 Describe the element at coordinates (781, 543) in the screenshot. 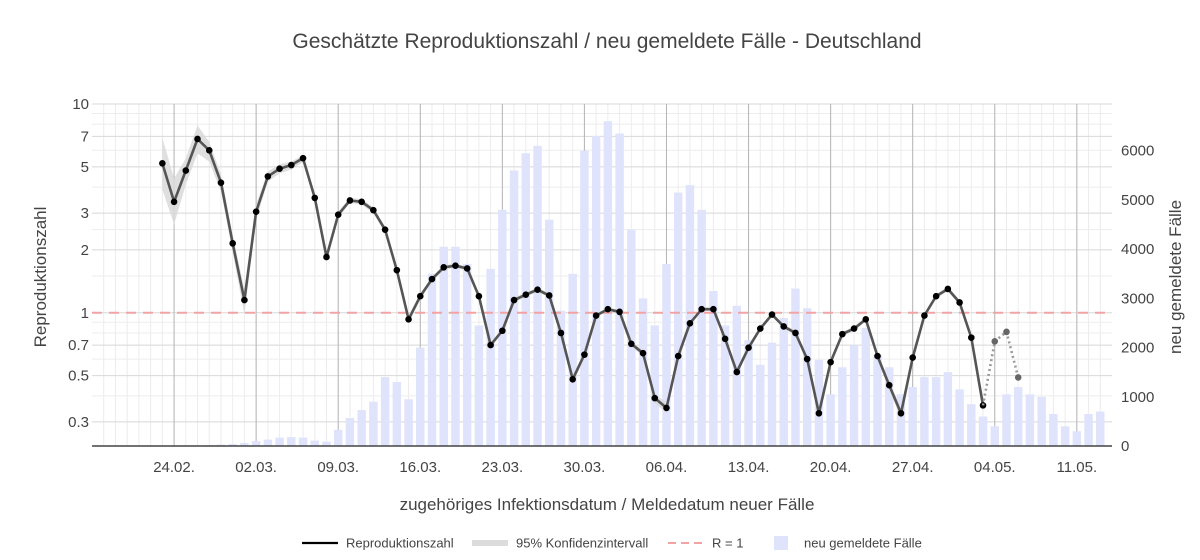

I see `legend-swatch-bars` at that location.